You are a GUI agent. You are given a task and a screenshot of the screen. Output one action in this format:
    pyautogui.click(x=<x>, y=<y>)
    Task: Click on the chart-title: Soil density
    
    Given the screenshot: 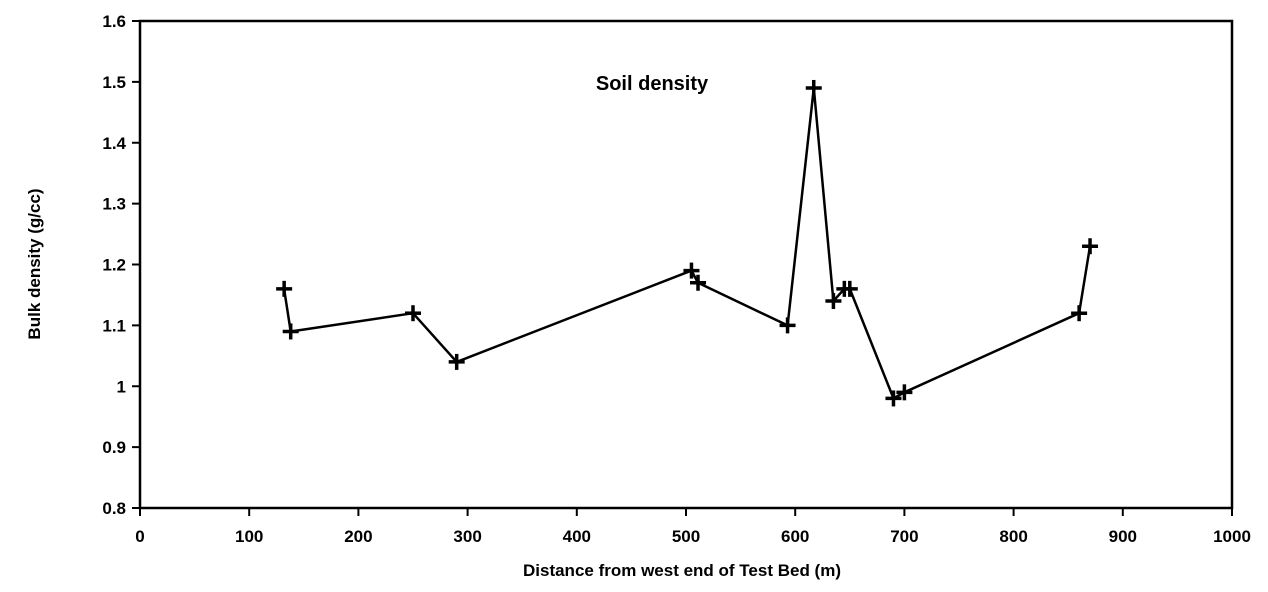 What is the action you would take?
    pyautogui.click(x=652, y=84)
    